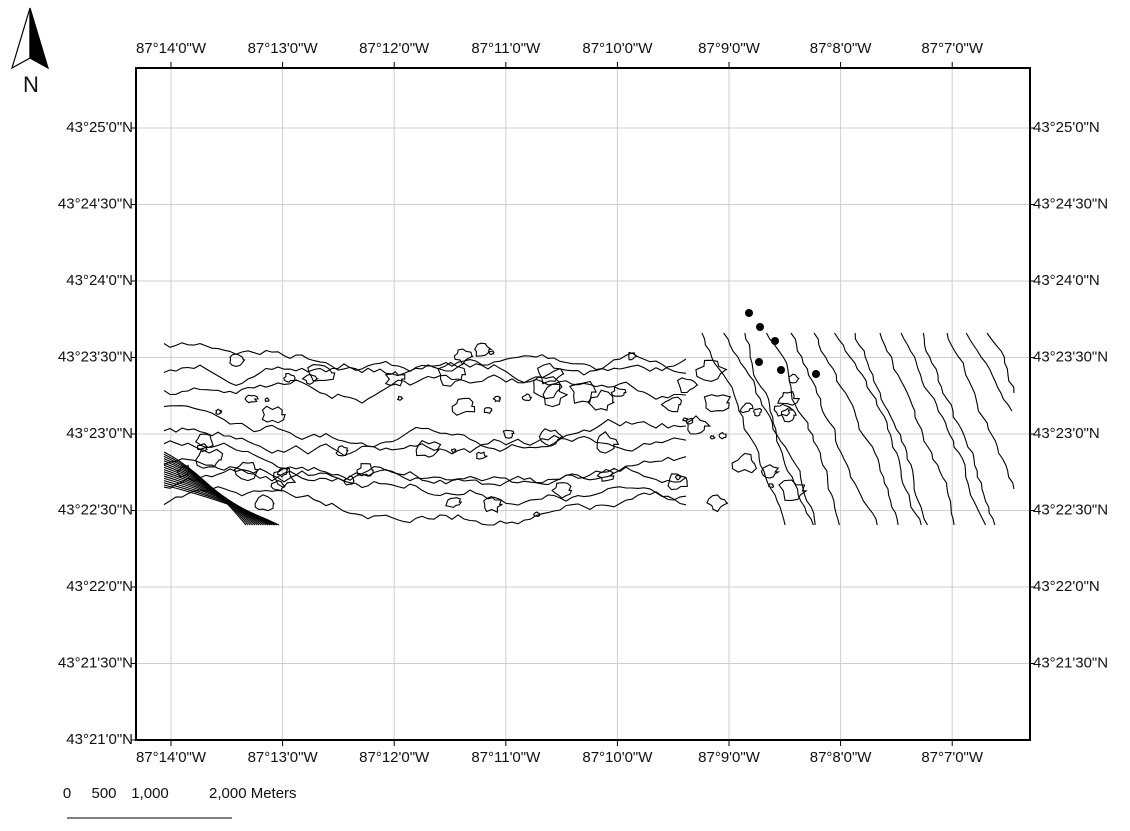 This screenshot has width=1130, height=831. Describe the element at coordinates (103, 793) in the screenshot. I see `scale-label: 500` at that location.